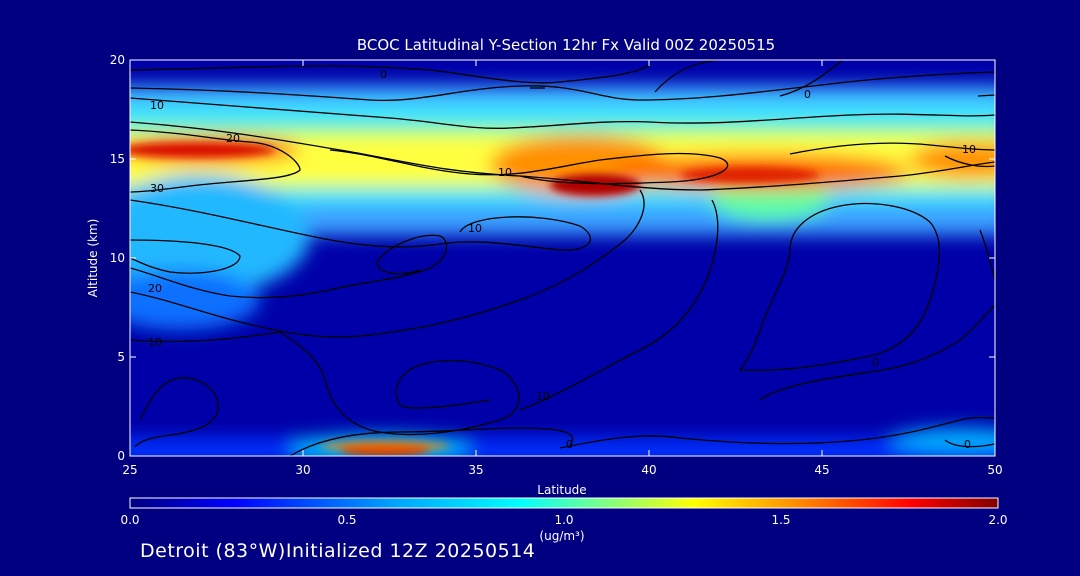 This screenshot has width=1080, height=576. I want to click on colorbar-tick-label: 1.5, so click(780, 520).